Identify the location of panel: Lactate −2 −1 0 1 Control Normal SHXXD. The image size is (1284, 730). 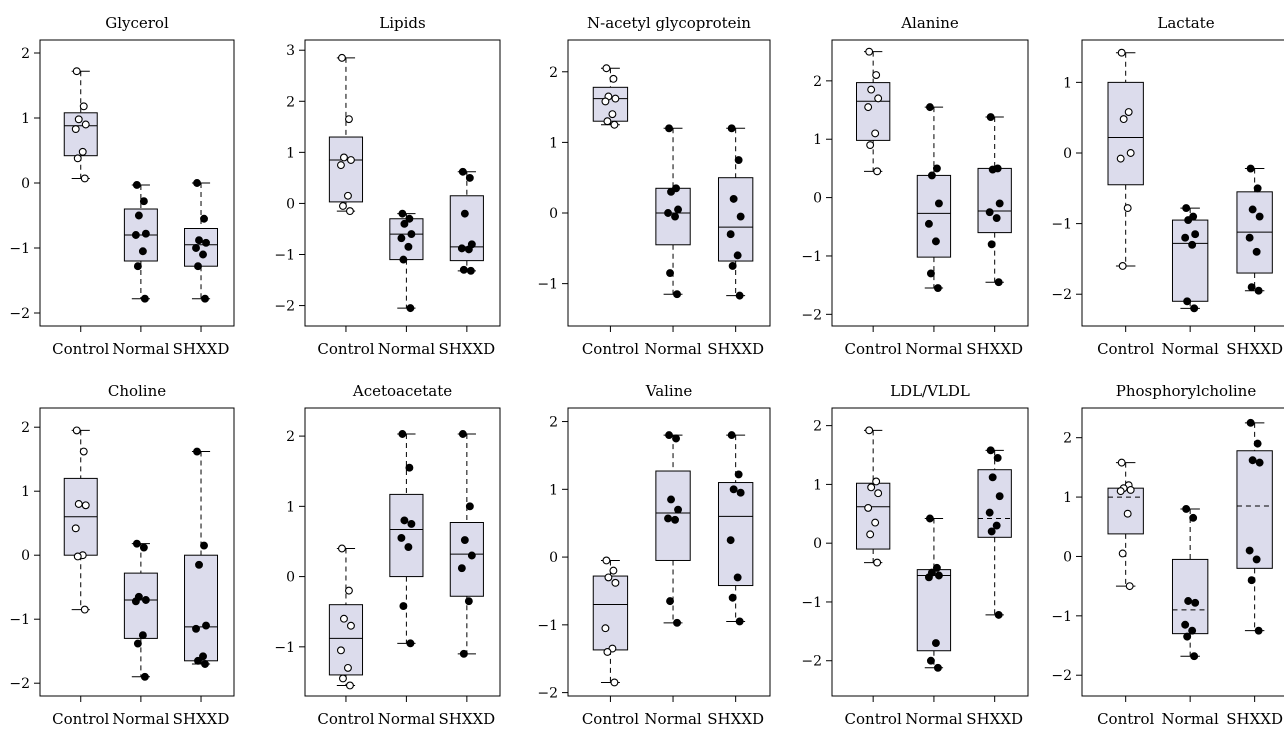
(1167, 186).